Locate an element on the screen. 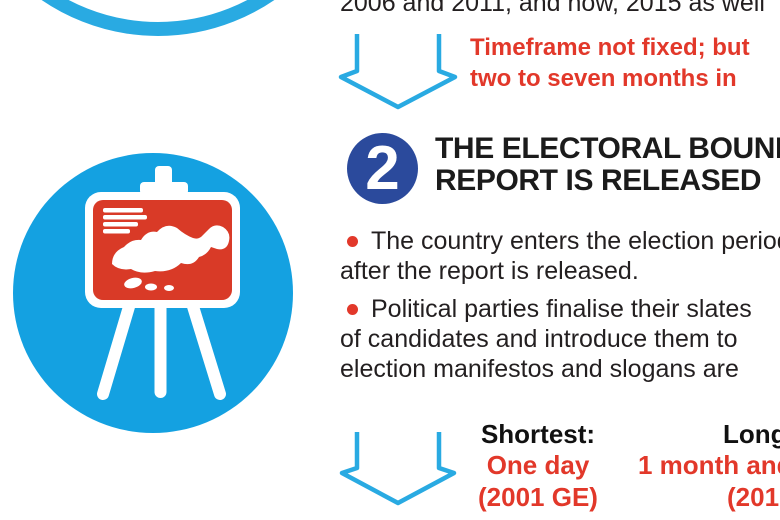 The height and width of the screenshot is (520, 780). bullet-2-line-3: election manifestos and slogans are is located at coordinates (539, 369).